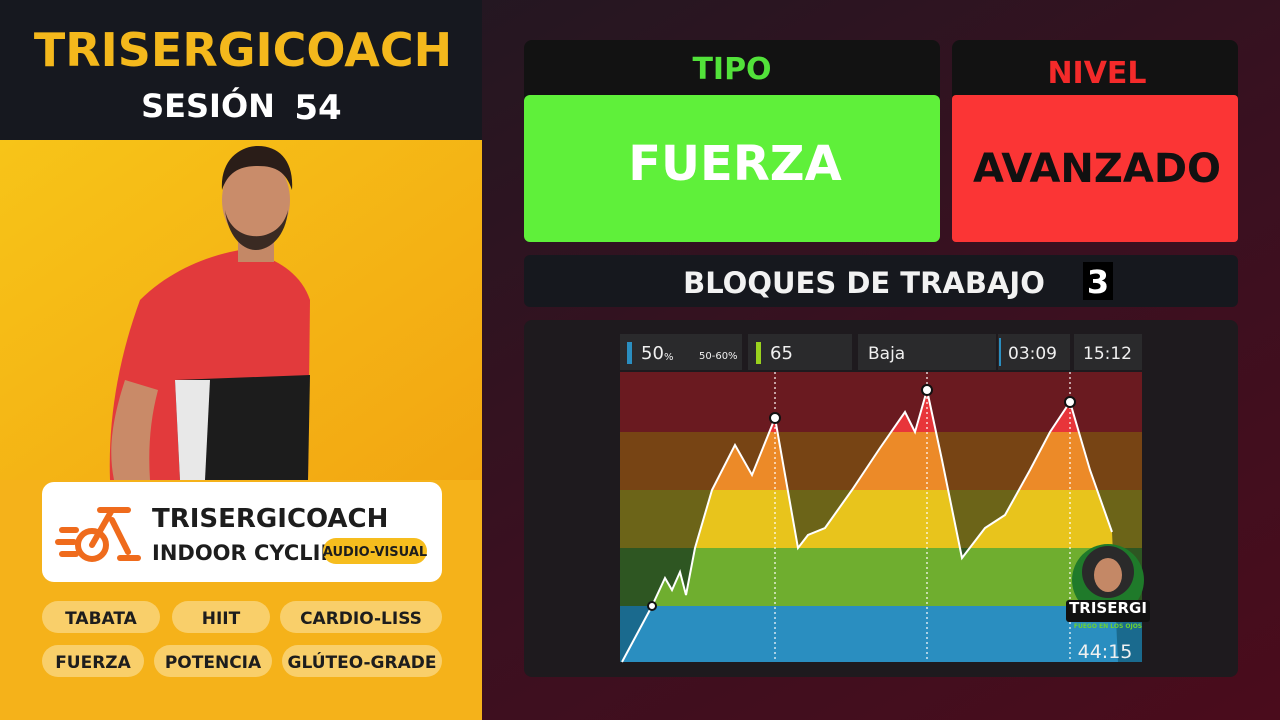 This screenshot has height=720, width=1280. What do you see at coordinates (734, 164) in the screenshot?
I see `type-value: FUERZA` at bounding box center [734, 164].